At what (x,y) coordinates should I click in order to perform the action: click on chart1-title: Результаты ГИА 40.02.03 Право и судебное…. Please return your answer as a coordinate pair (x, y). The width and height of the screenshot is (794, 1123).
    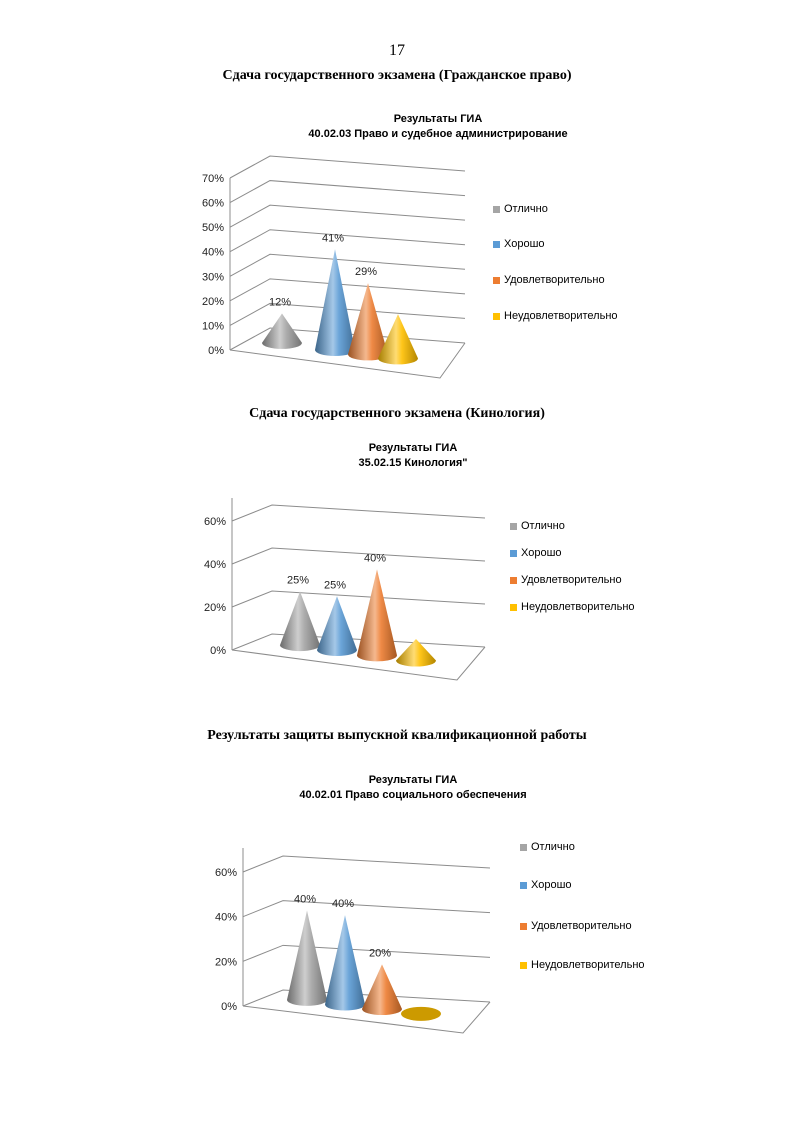
    Looking at the image, I should click on (438, 127).